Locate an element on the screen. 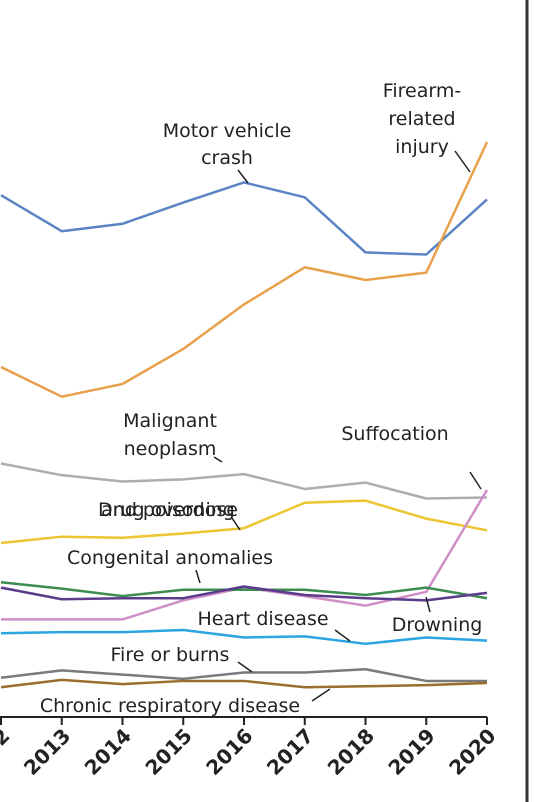 The image size is (534, 802). x-tick-label: 2013 is located at coordinates (47, 752).